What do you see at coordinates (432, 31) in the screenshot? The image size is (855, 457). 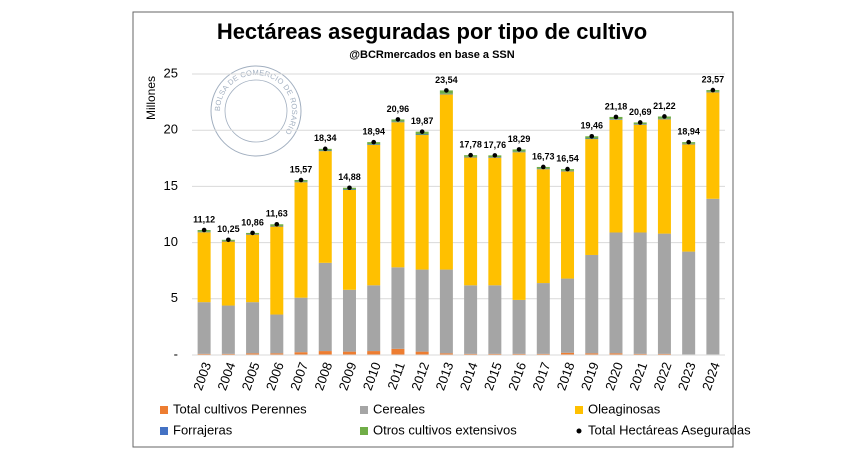 I see `chart-title: Hectáreas aseguradas por tipo de cultivo` at bounding box center [432, 31].